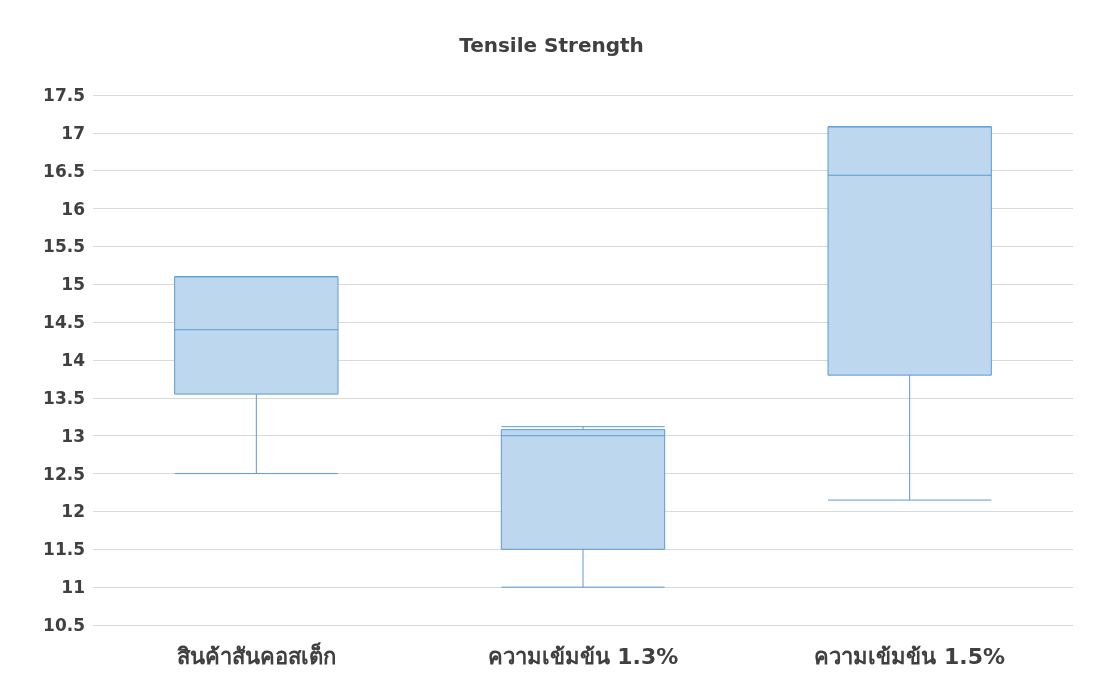 The height and width of the screenshot is (693, 1103). I want to click on y-tick-label: 14, so click(73, 360).